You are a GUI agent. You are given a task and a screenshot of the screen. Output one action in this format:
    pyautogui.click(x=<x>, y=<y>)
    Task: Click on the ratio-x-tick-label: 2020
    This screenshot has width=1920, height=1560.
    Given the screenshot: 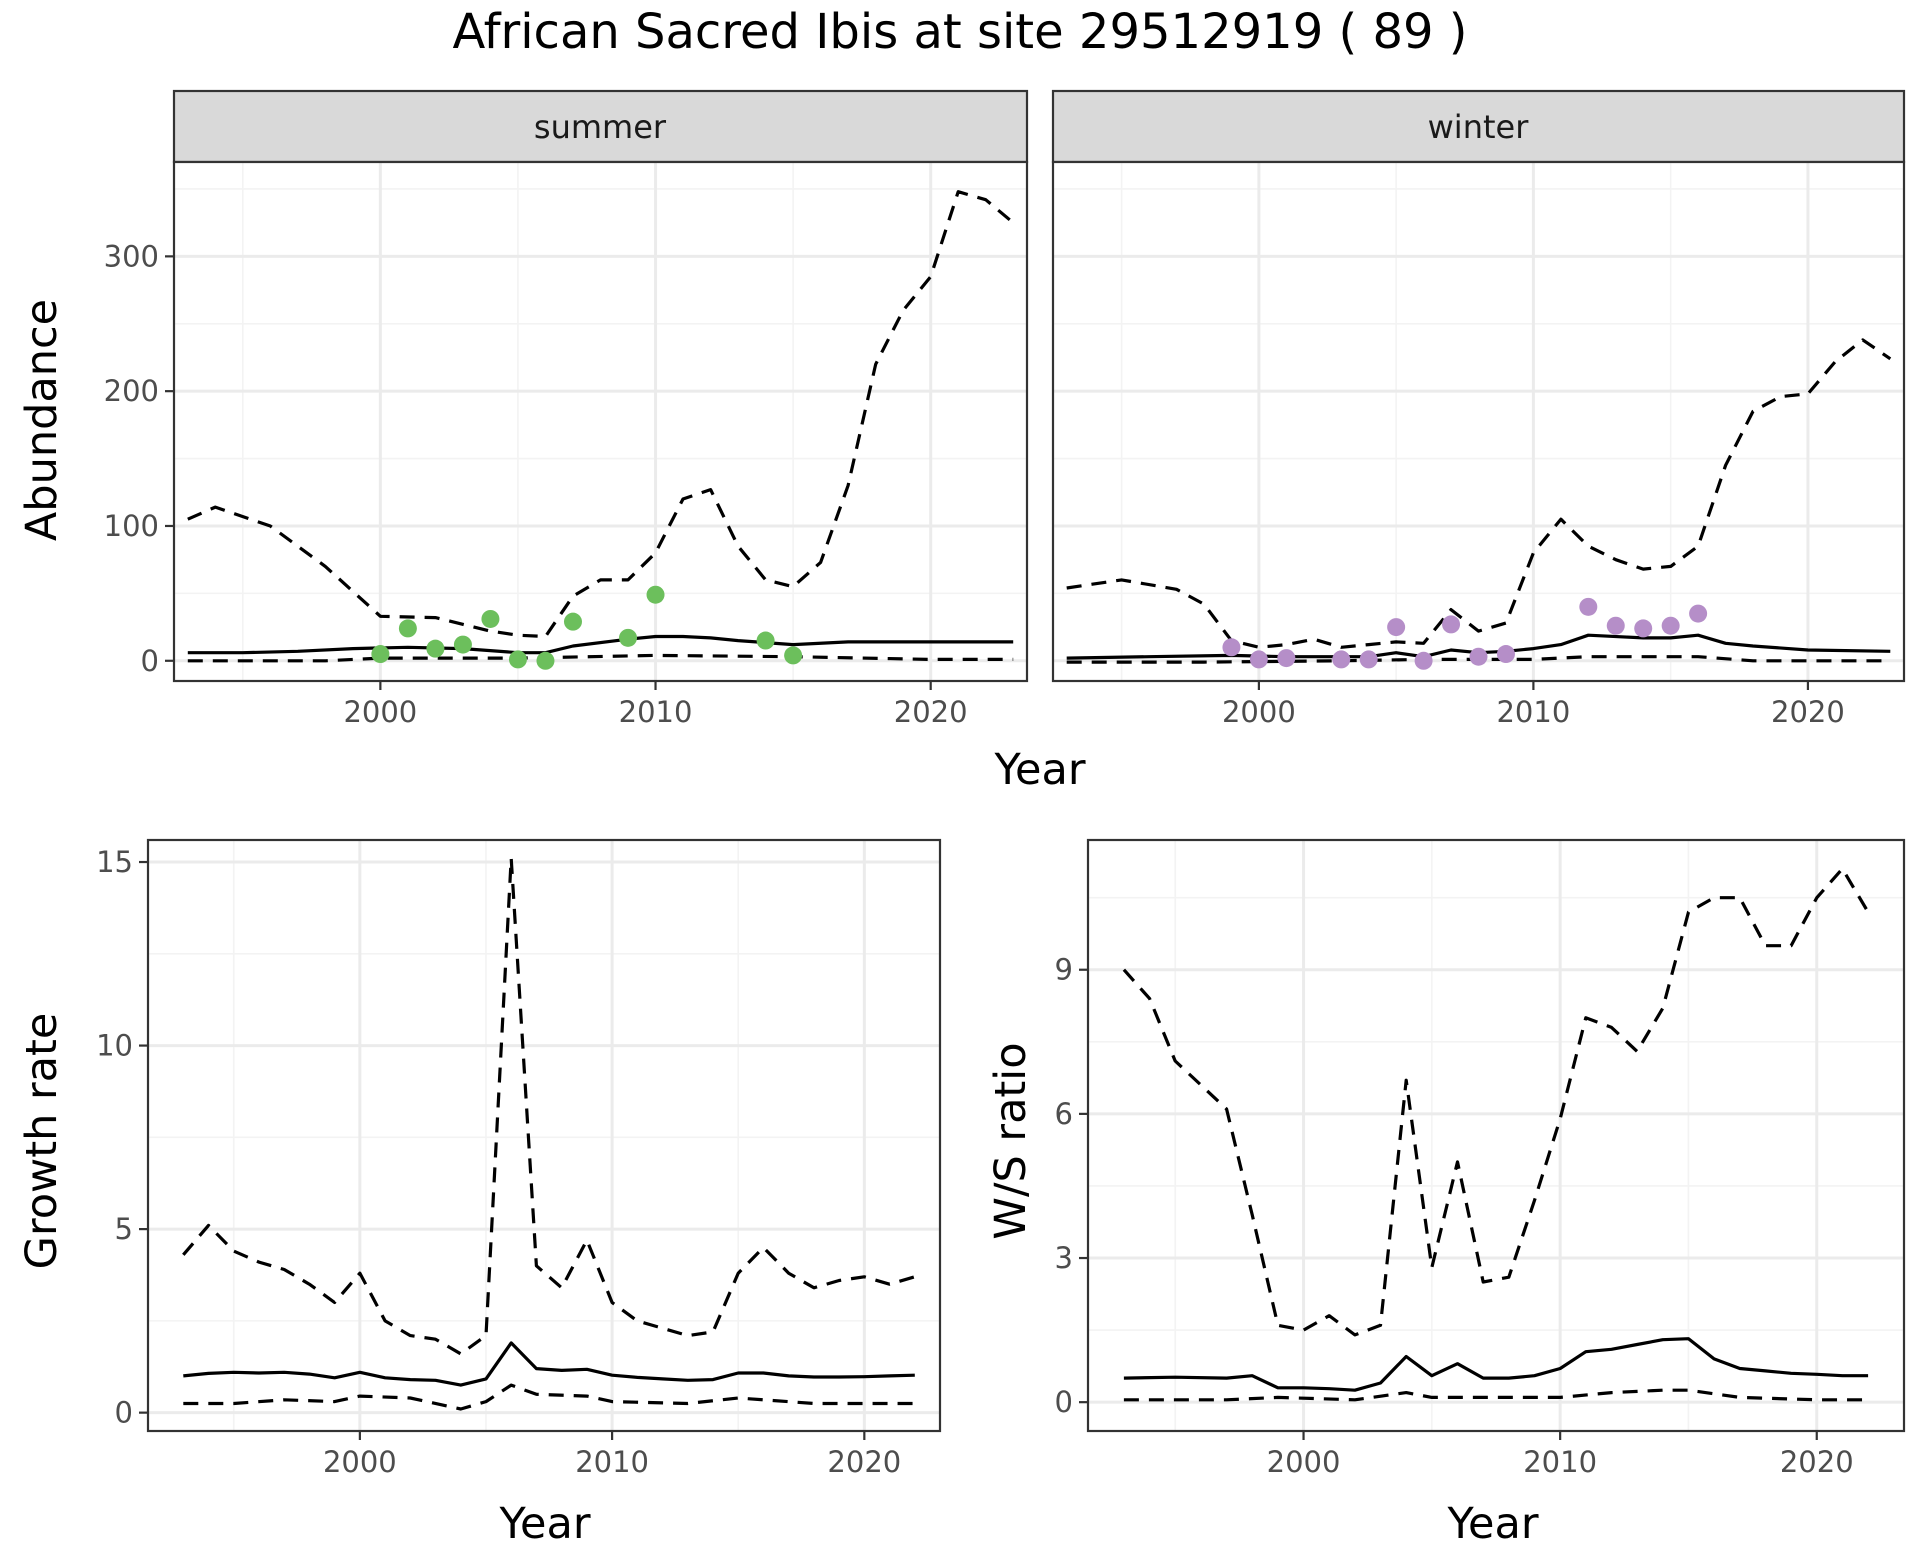 What is the action you would take?
    pyautogui.click(x=1817, y=1462)
    